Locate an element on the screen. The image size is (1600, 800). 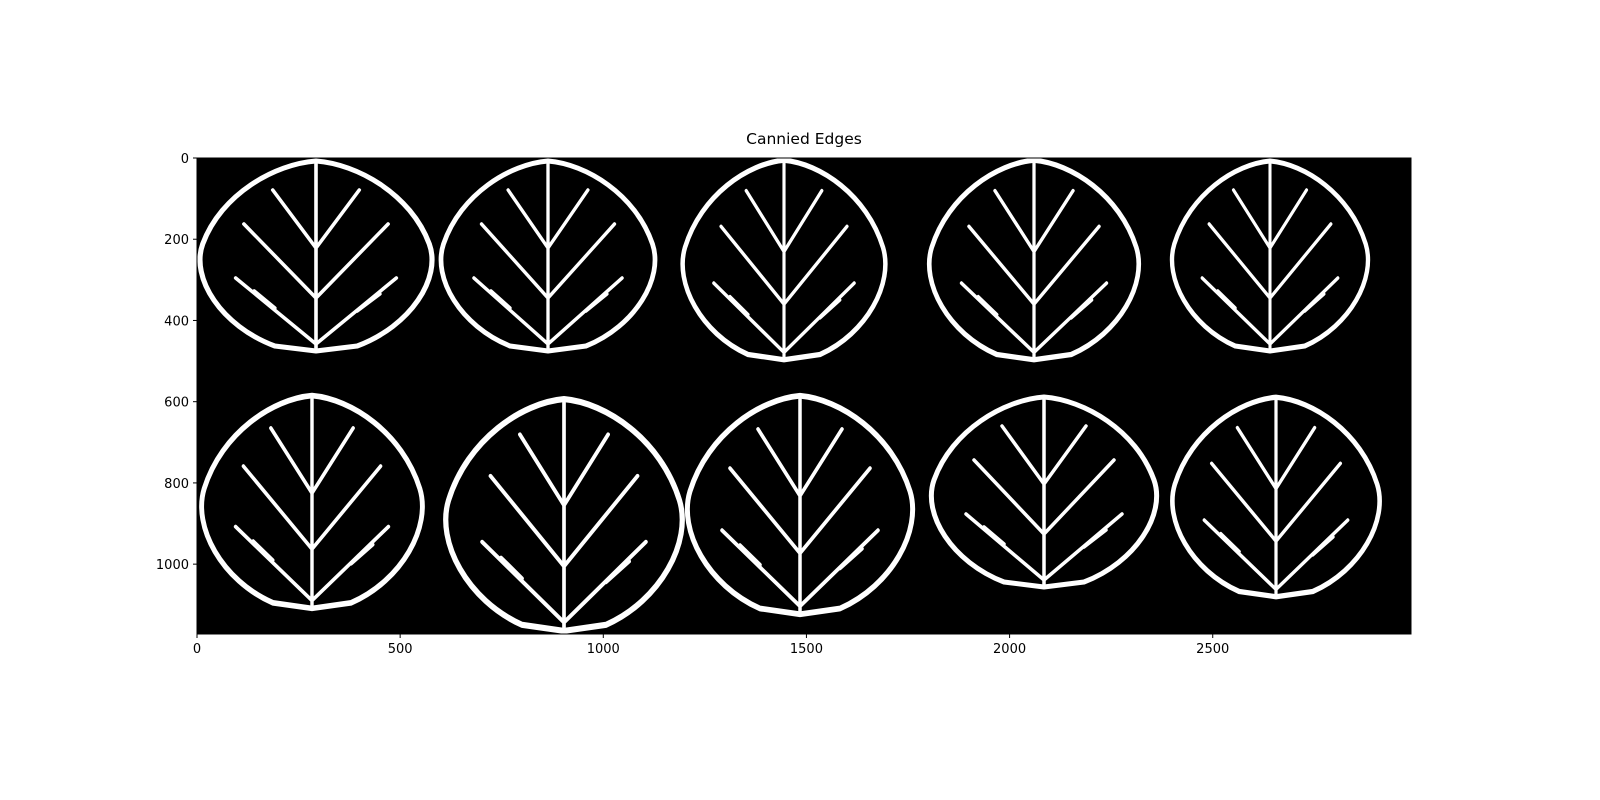
y-tick-label: 1000 is located at coordinates (172, 565).